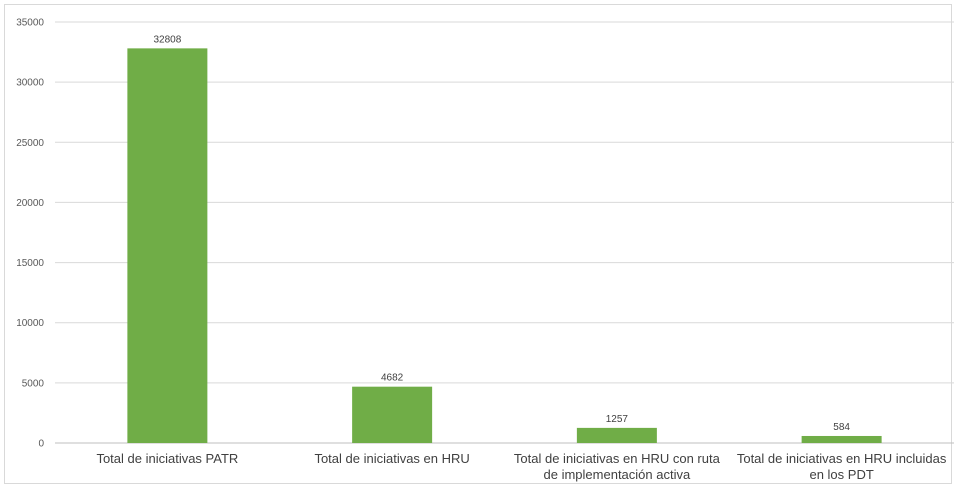 This screenshot has height=488, width=956. I want to click on category-label-line: en los PDT, so click(841, 474).